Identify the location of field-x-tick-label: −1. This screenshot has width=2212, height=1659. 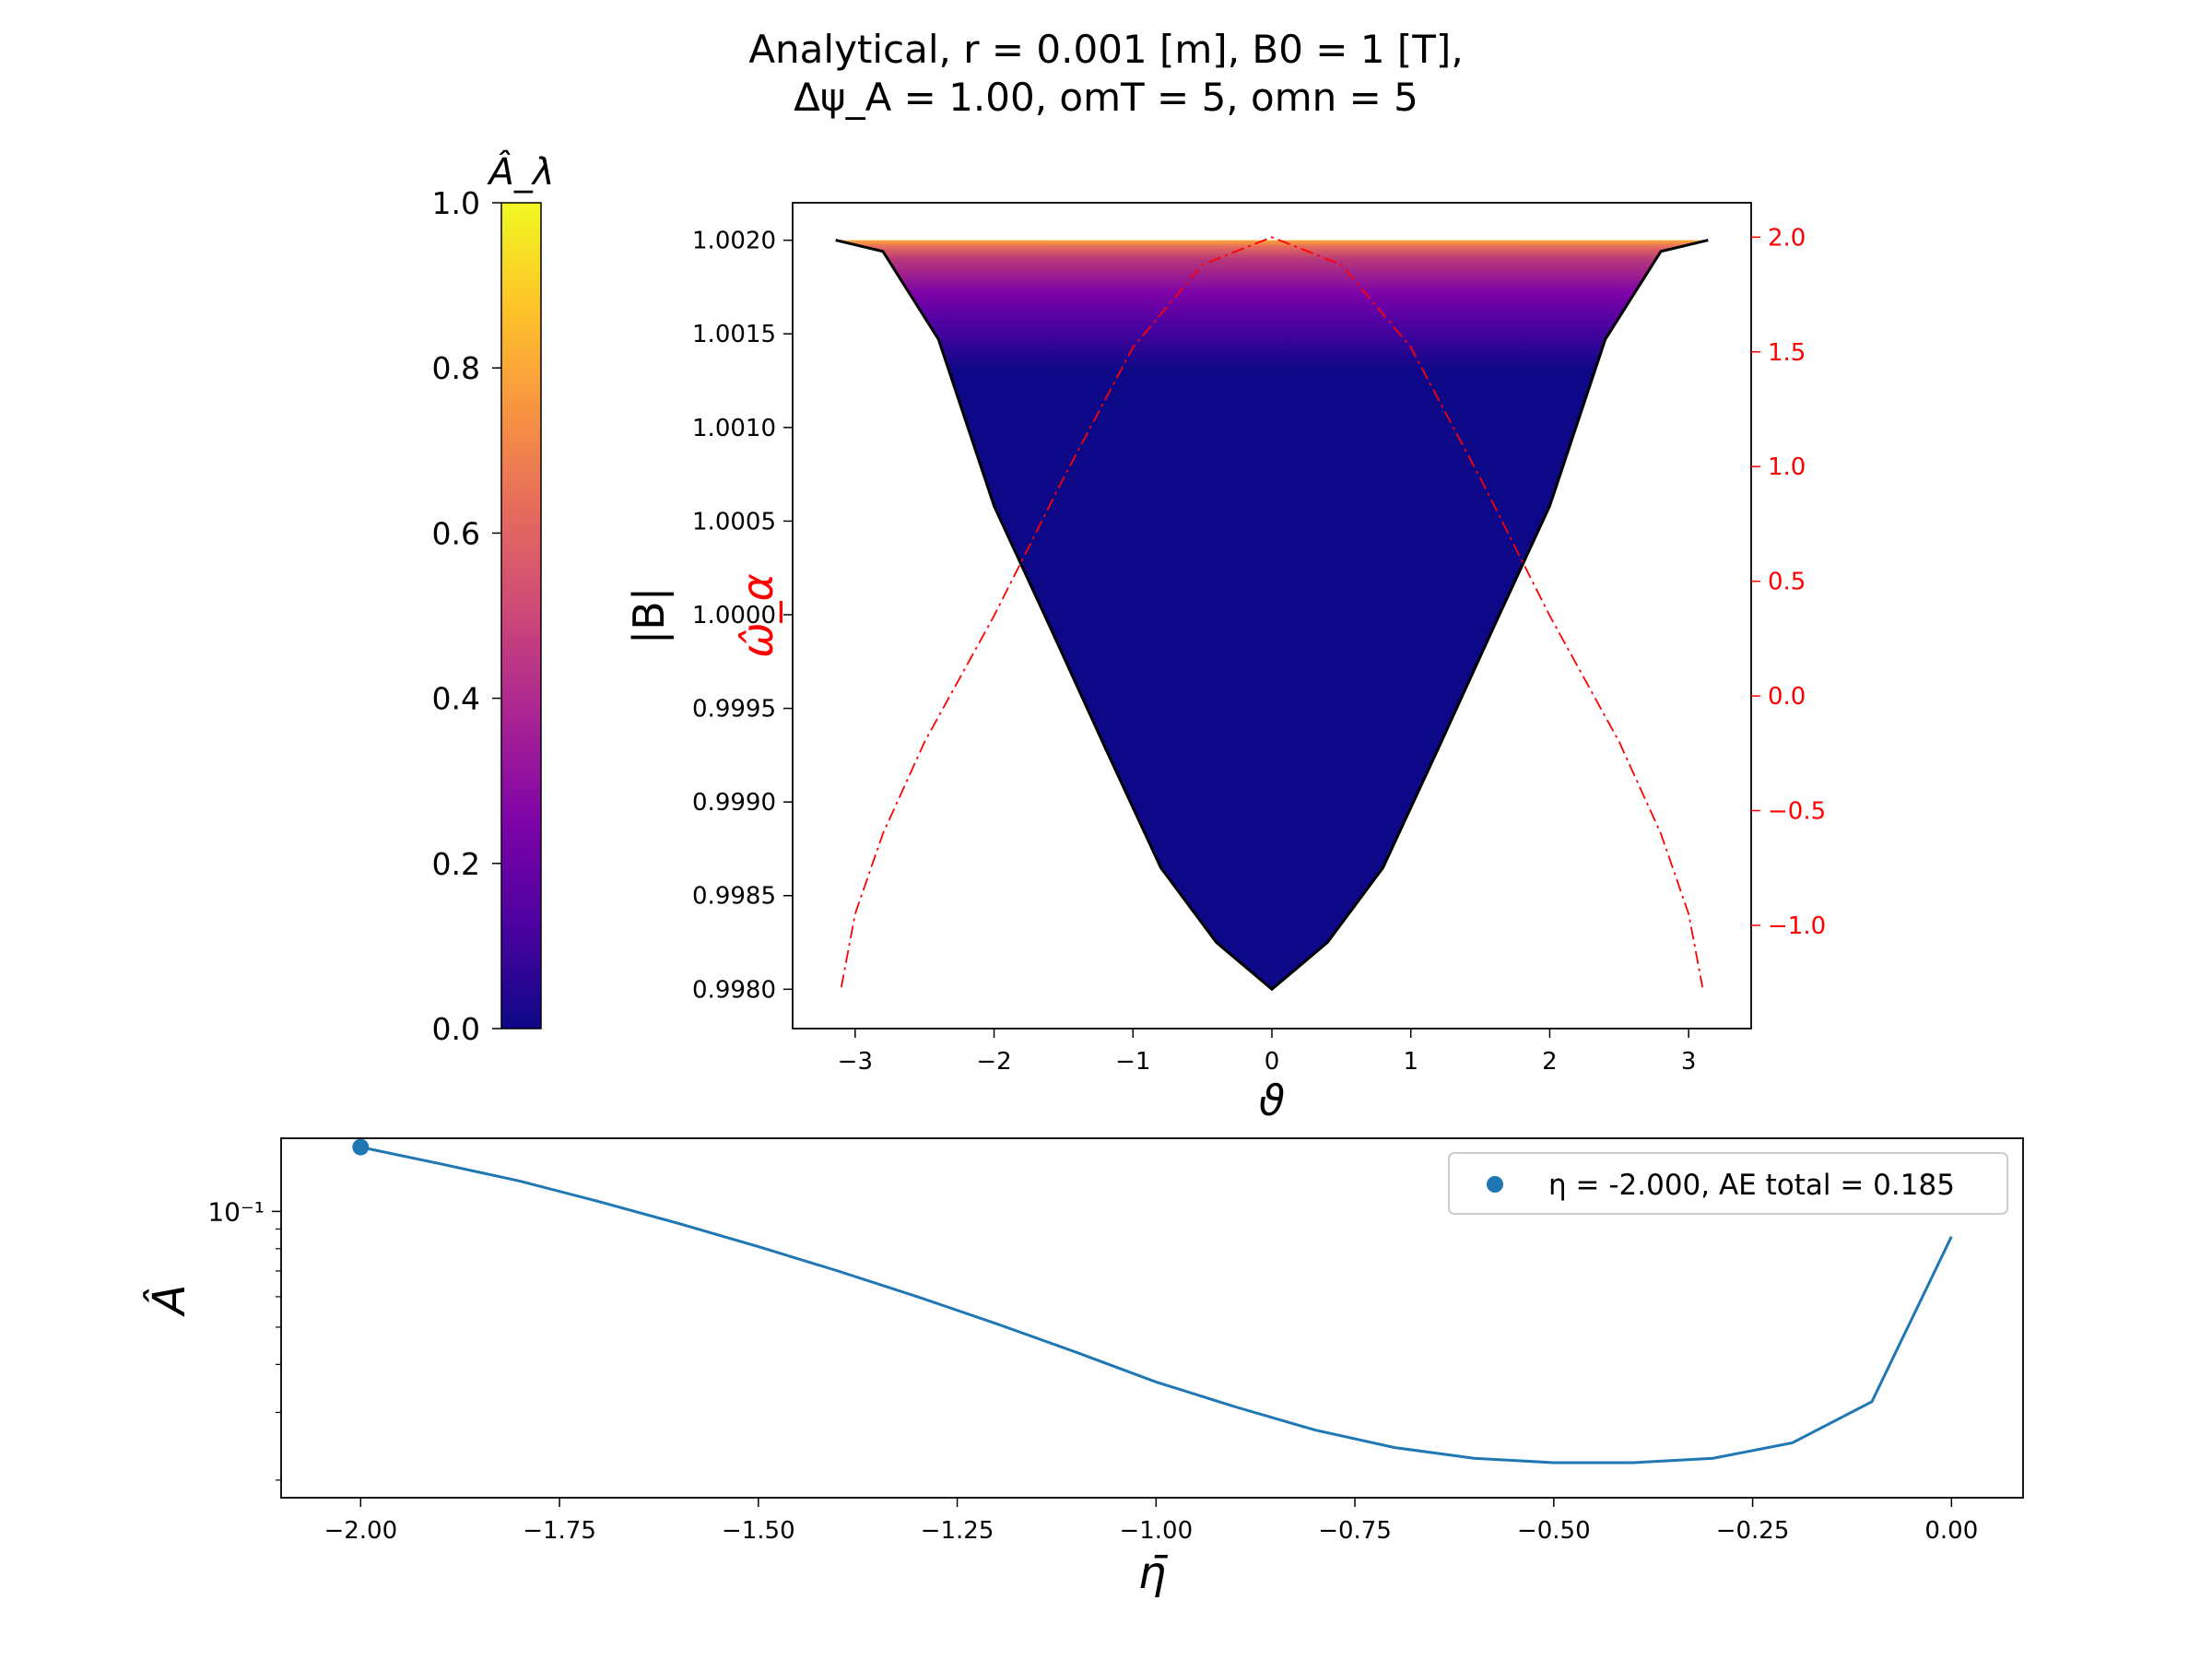
(1132, 1062).